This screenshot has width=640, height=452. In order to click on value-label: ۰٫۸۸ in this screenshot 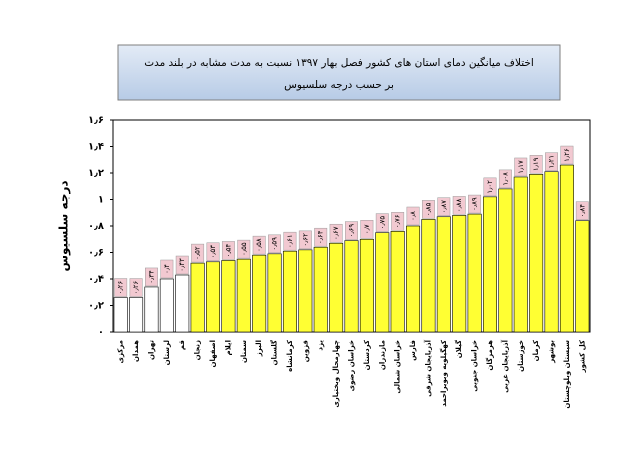, I will do `click(459, 205)`.